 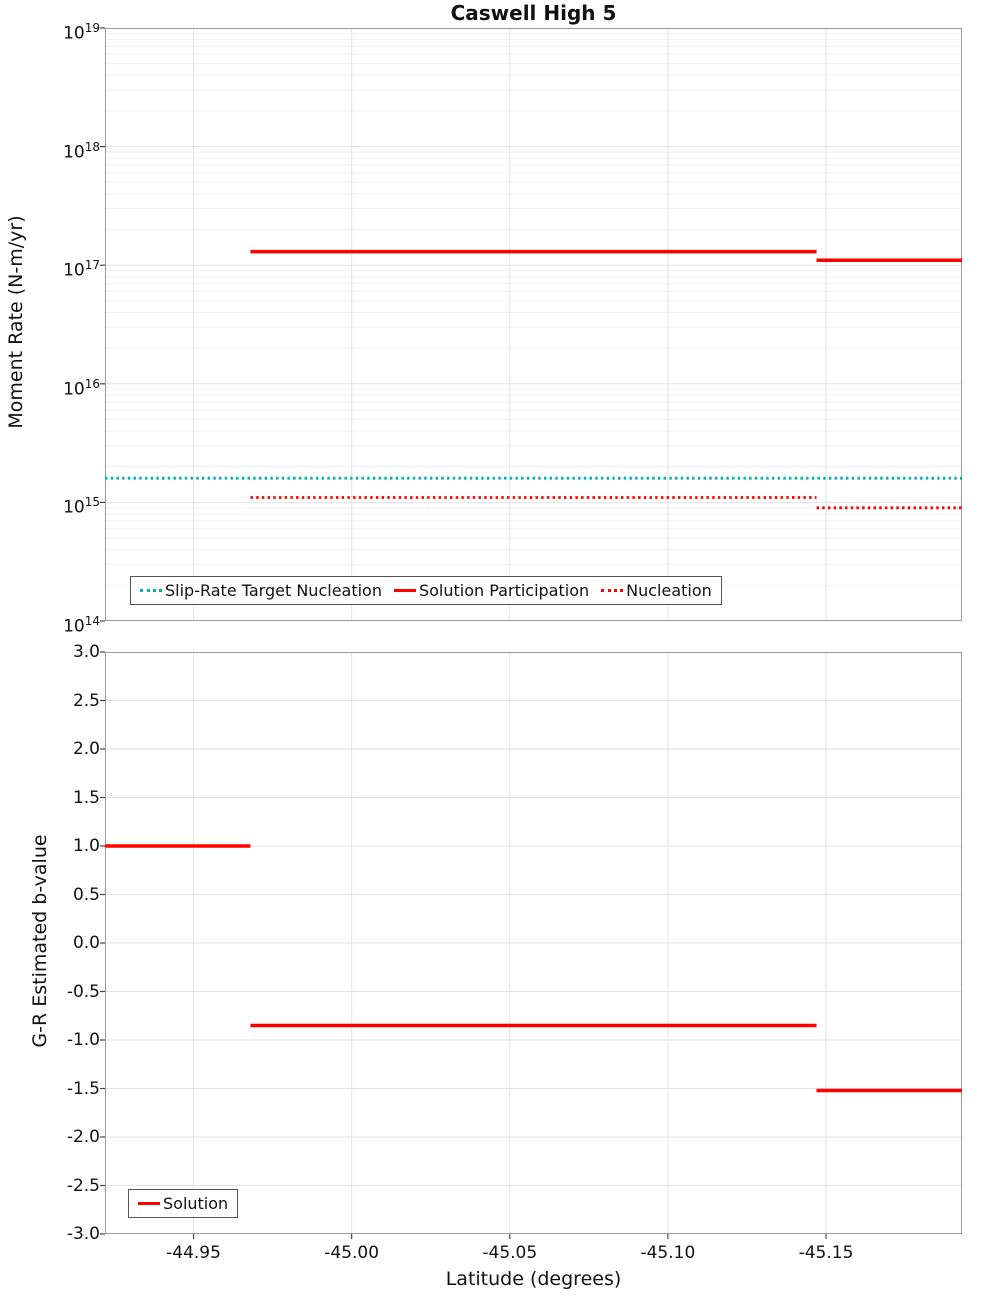 What do you see at coordinates (149, 1203) in the screenshot?
I see `solution-line-swatch-icon` at bounding box center [149, 1203].